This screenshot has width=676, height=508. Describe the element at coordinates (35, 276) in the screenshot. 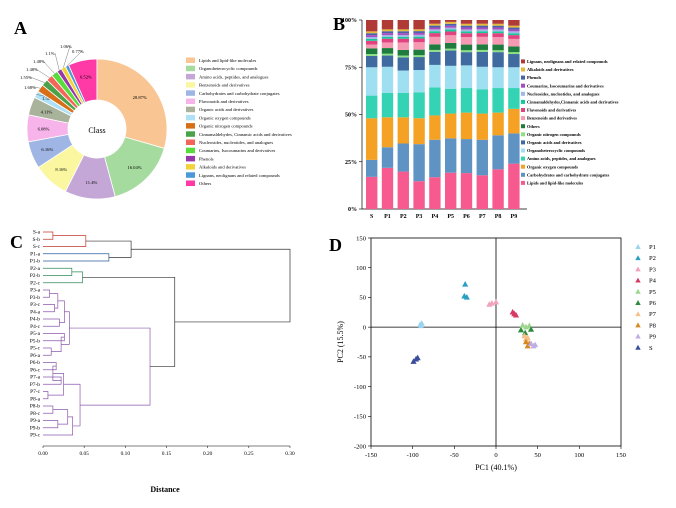

I see `leaf-label: P2-b` at that location.